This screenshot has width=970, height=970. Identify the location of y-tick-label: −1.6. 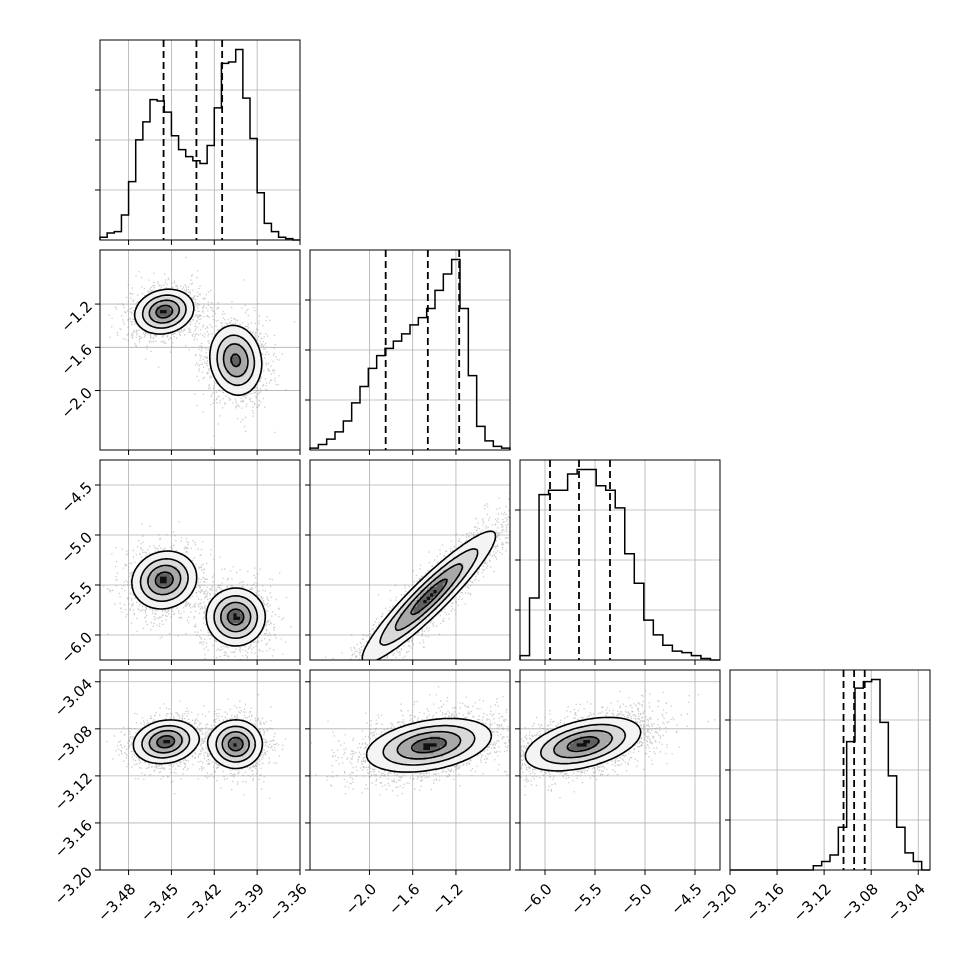
(77, 360).